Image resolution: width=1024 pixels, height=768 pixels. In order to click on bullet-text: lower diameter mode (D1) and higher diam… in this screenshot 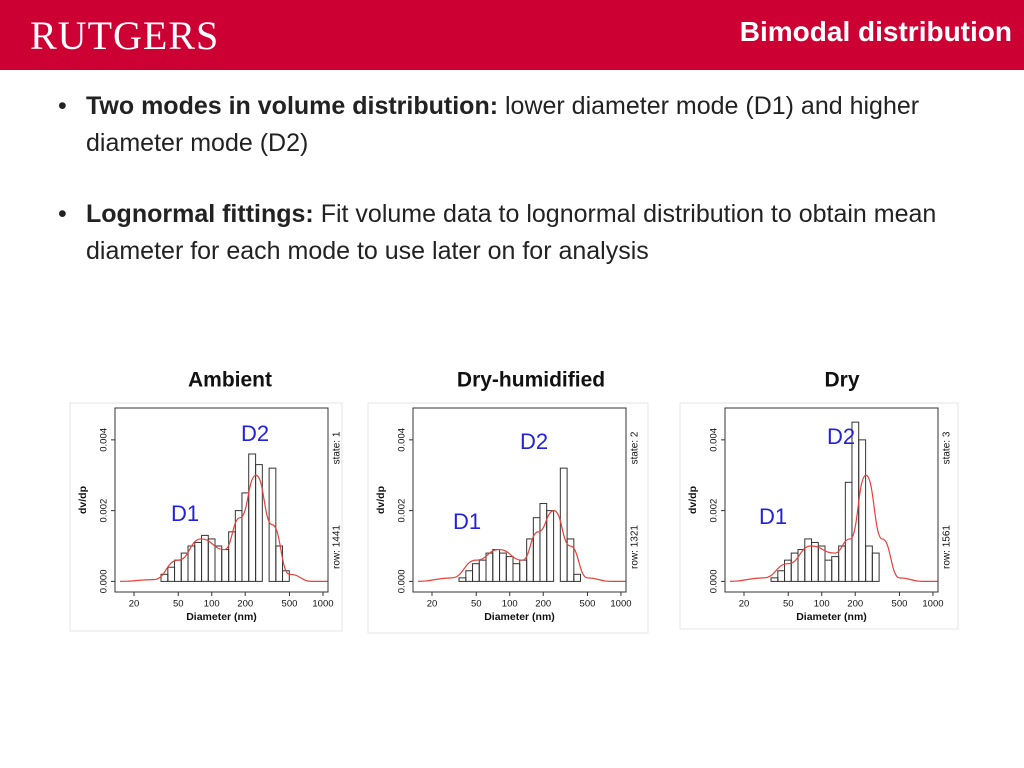, I will do `click(503, 124)`.